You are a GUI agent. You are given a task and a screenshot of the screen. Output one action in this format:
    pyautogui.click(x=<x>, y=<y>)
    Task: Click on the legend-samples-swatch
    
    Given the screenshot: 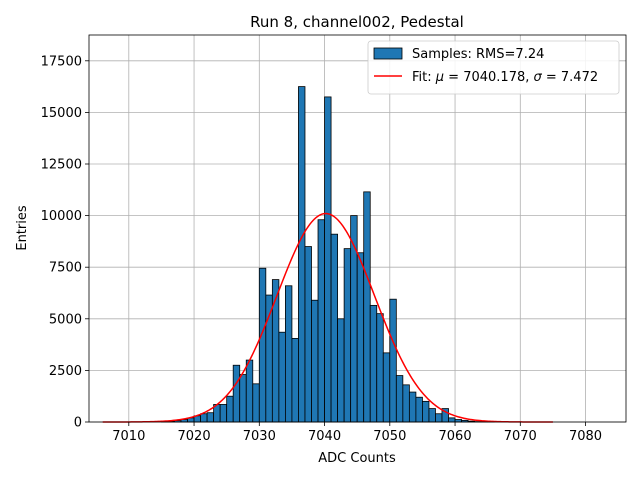 What is the action you would take?
    pyautogui.click(x=388, y=53)
    